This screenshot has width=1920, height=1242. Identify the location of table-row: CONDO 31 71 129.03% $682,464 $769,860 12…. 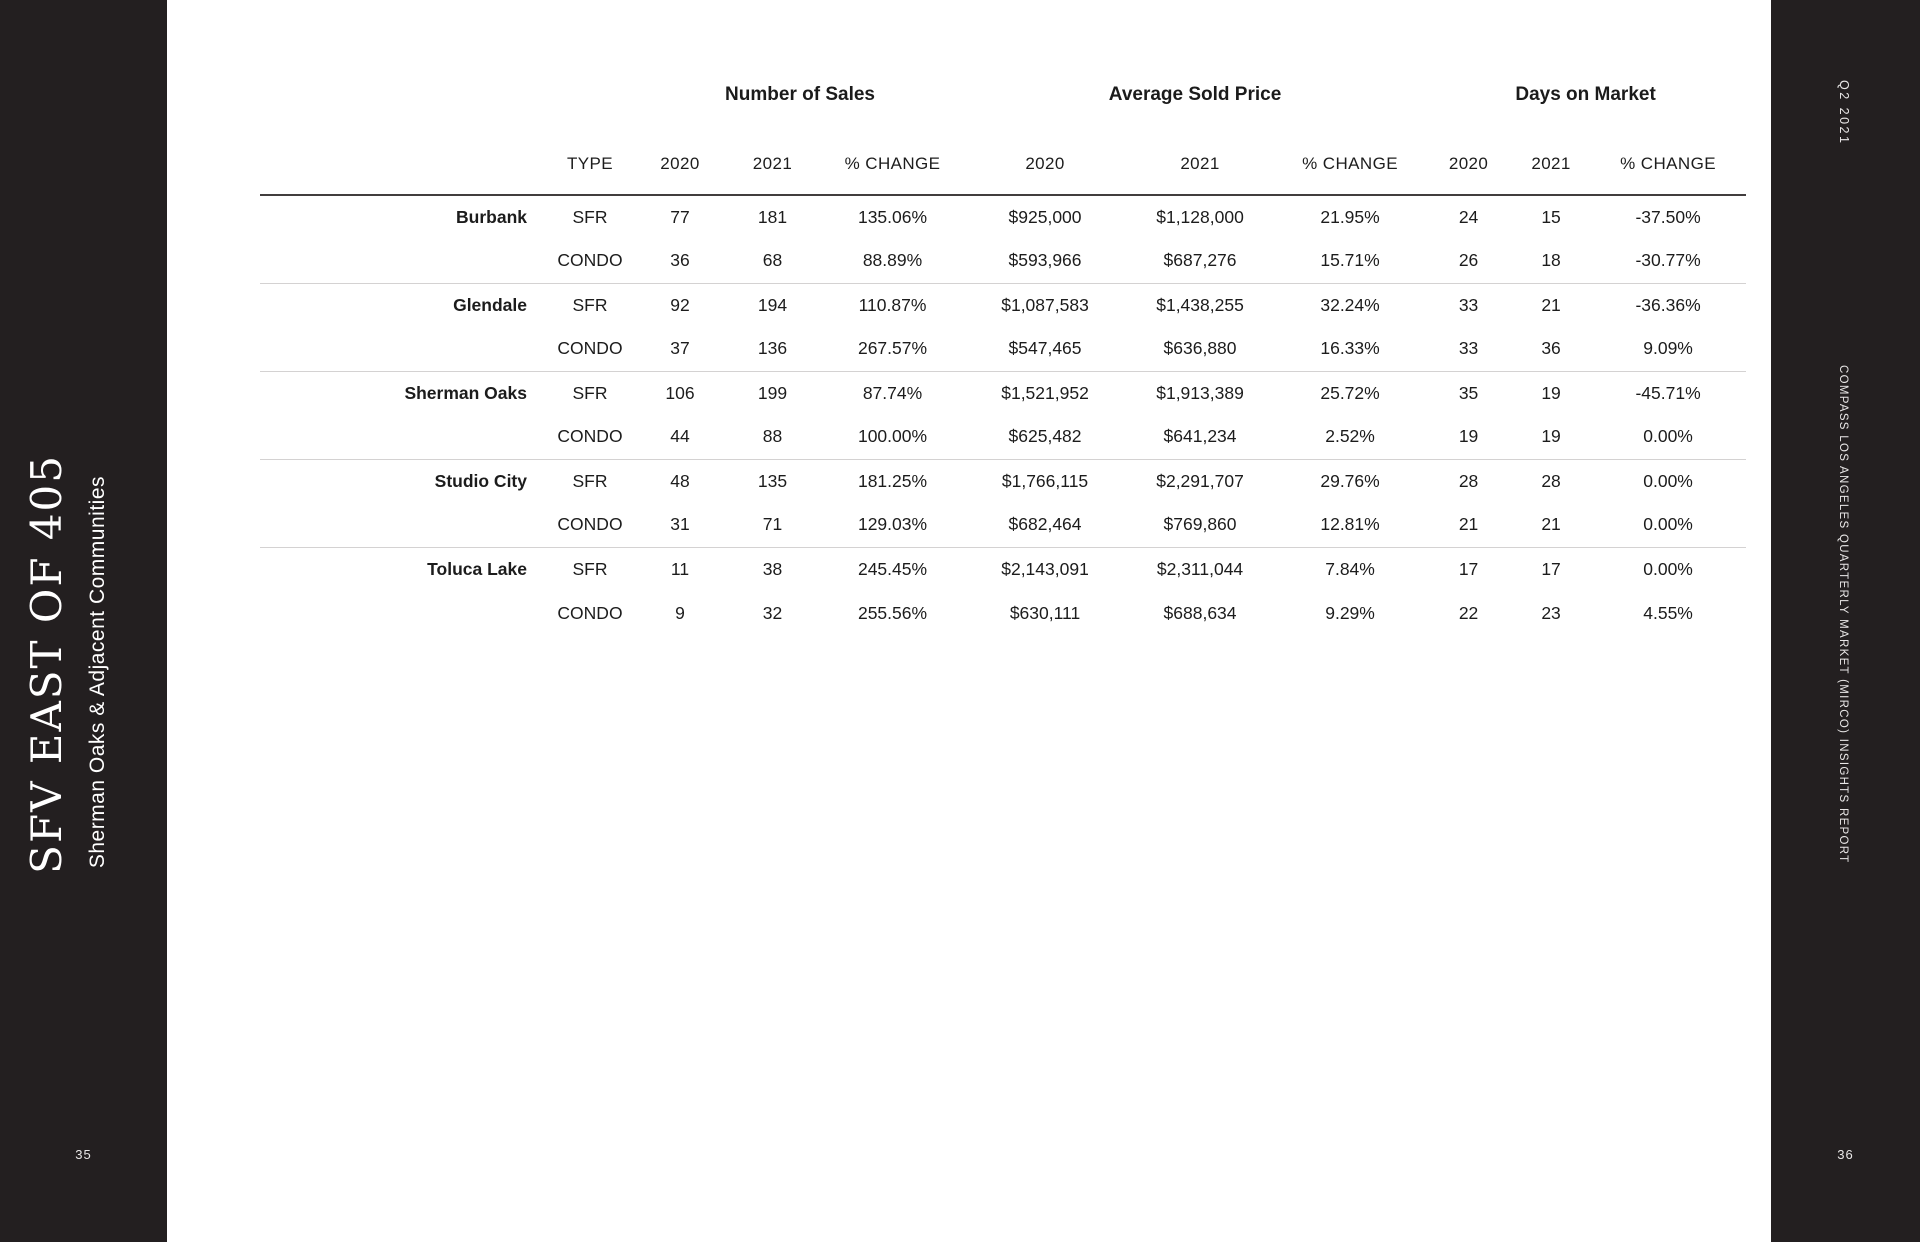
(1003, 525).